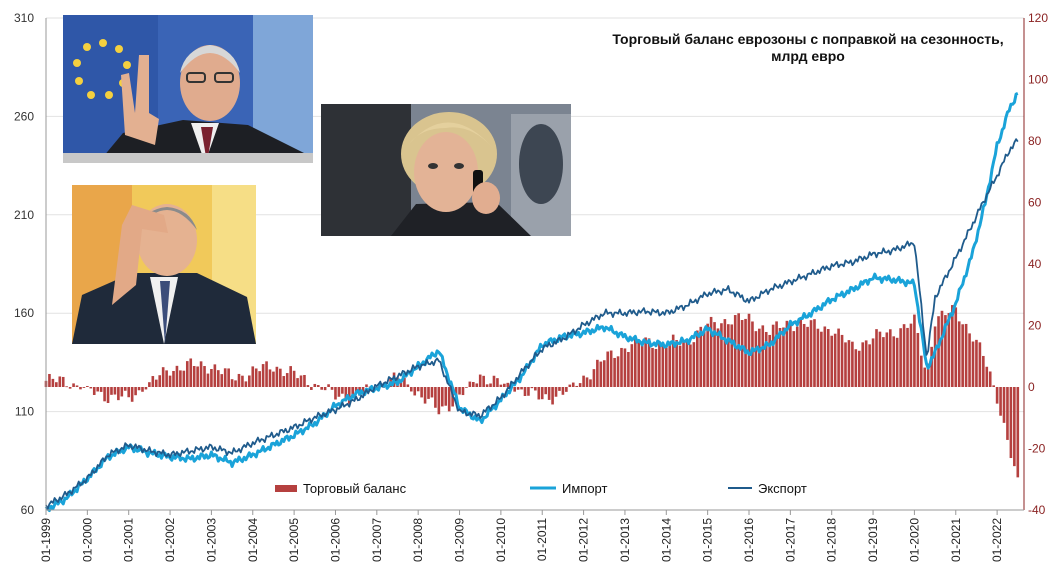  Describe the element at coordinates (24, 264) in the screenshot. I see `left-axis-ticks: 60 110 160 210 260 310` at that location.